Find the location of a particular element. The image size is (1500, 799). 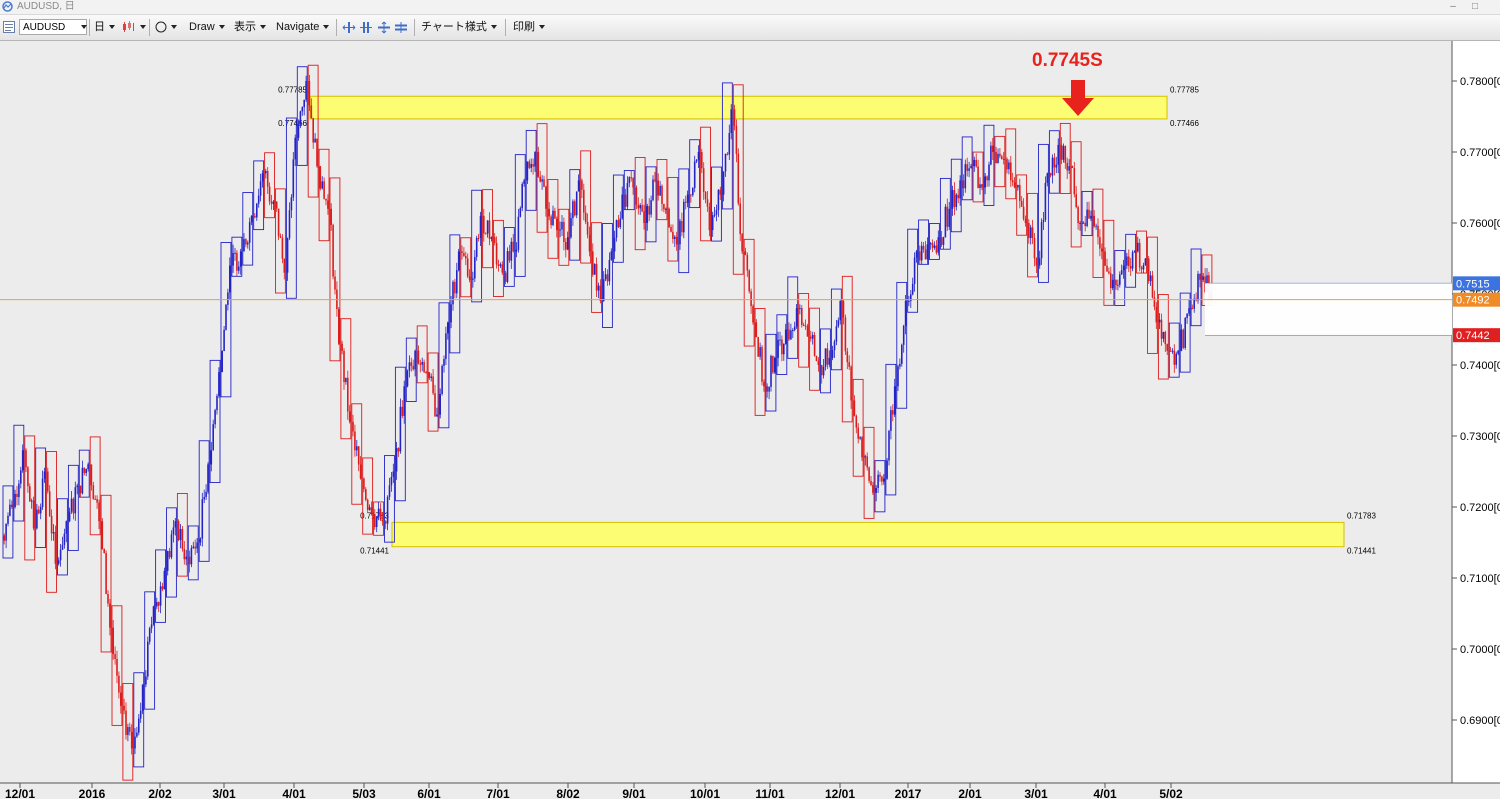

chart-style-menu: チャート様式 is located at coordinates (459, 27).